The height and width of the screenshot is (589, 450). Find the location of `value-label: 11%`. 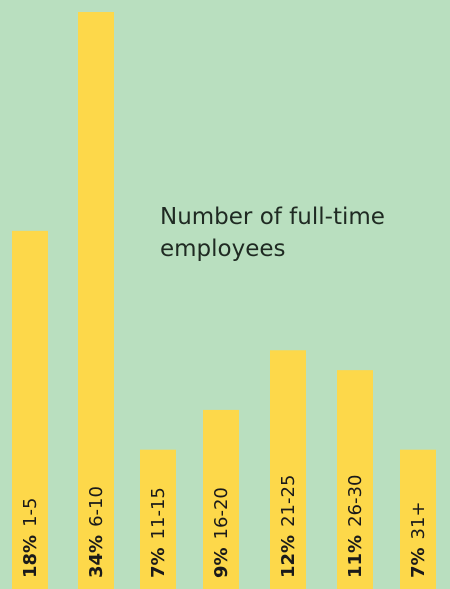

value-label: 11% is located at coordinates (355, 556).